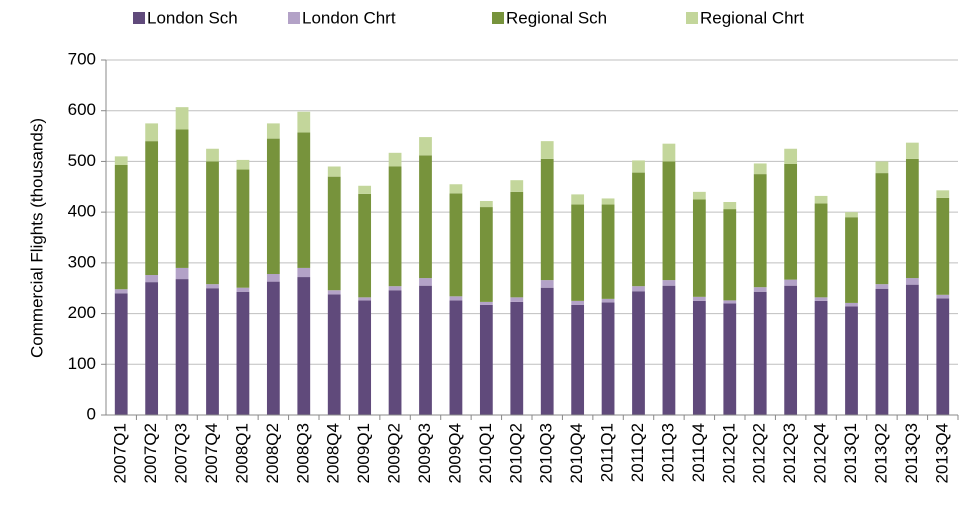 The width and height of the screenshot is (959, 508). I want to click on x-tick-label: 2011Q1, so click(607, 452).